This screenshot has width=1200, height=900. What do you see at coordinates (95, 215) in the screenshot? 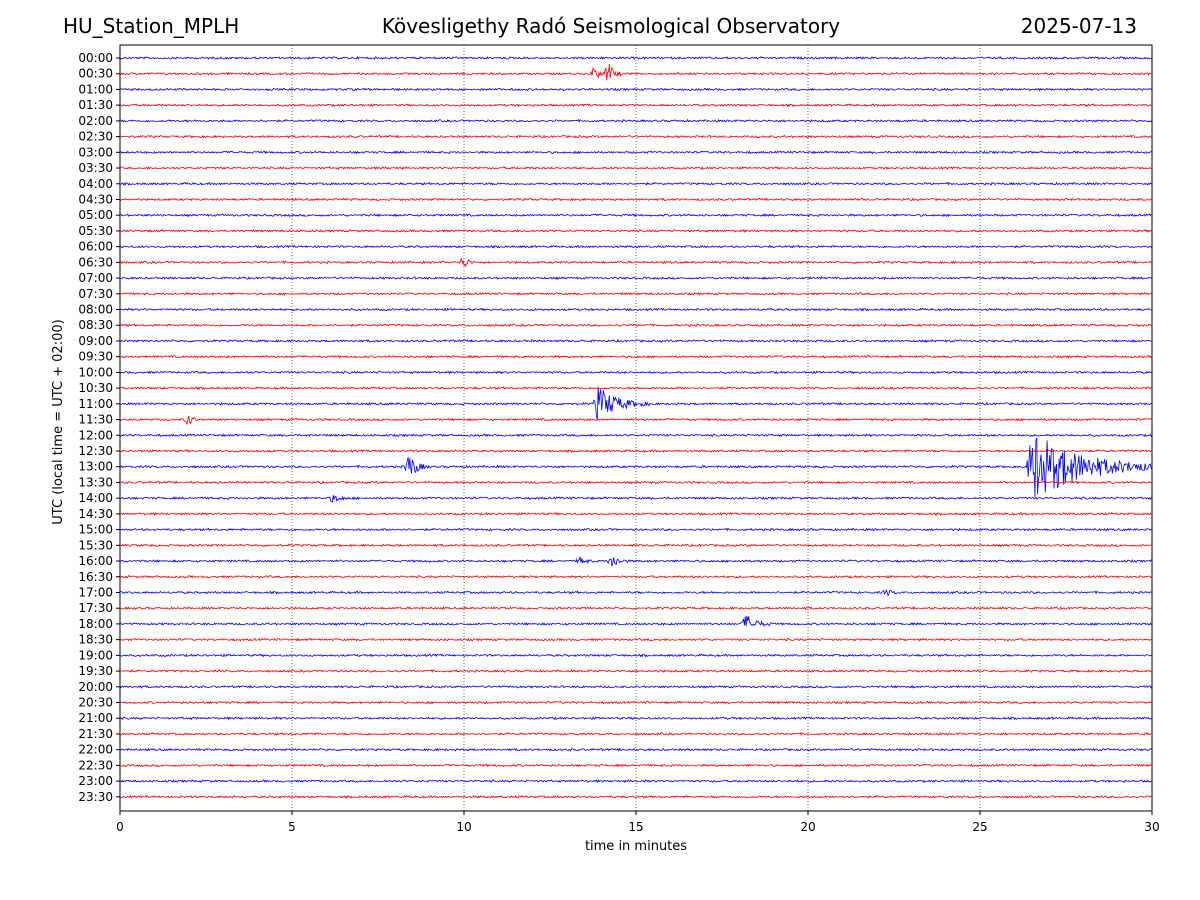
I see `y-tick-label: 05:00` at bounding box center [95, 215].